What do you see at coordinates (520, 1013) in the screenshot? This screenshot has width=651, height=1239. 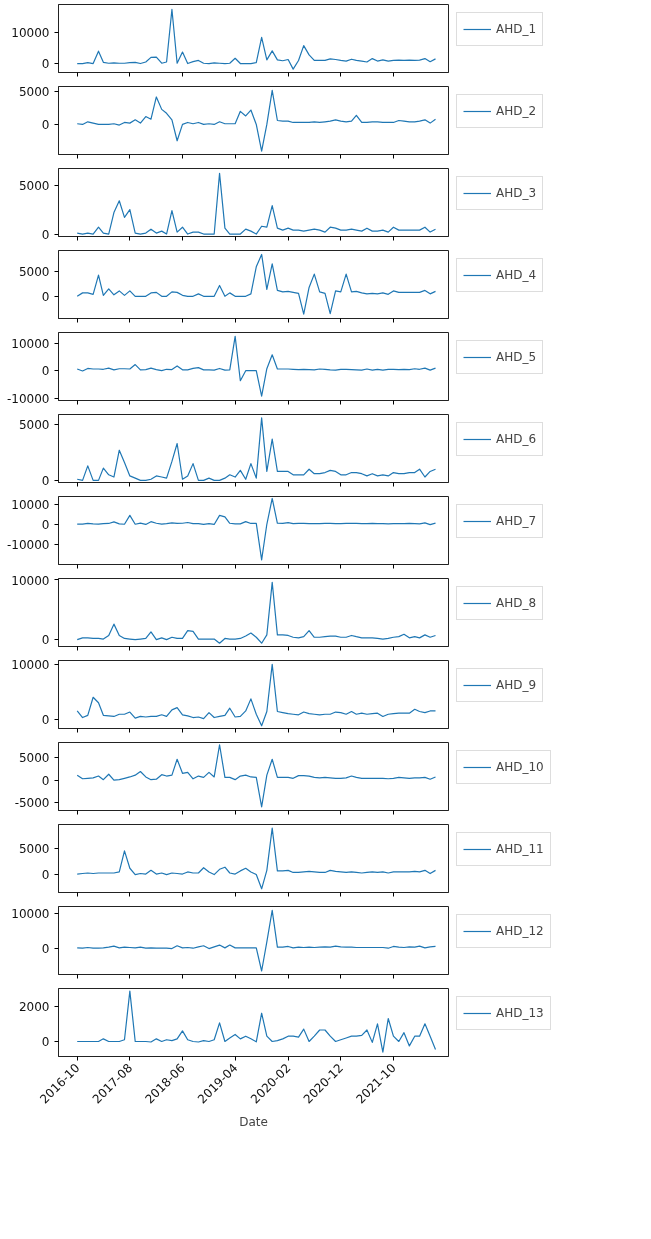 I see `legend-label: AHD_13` at bounding box center [520, 1013].